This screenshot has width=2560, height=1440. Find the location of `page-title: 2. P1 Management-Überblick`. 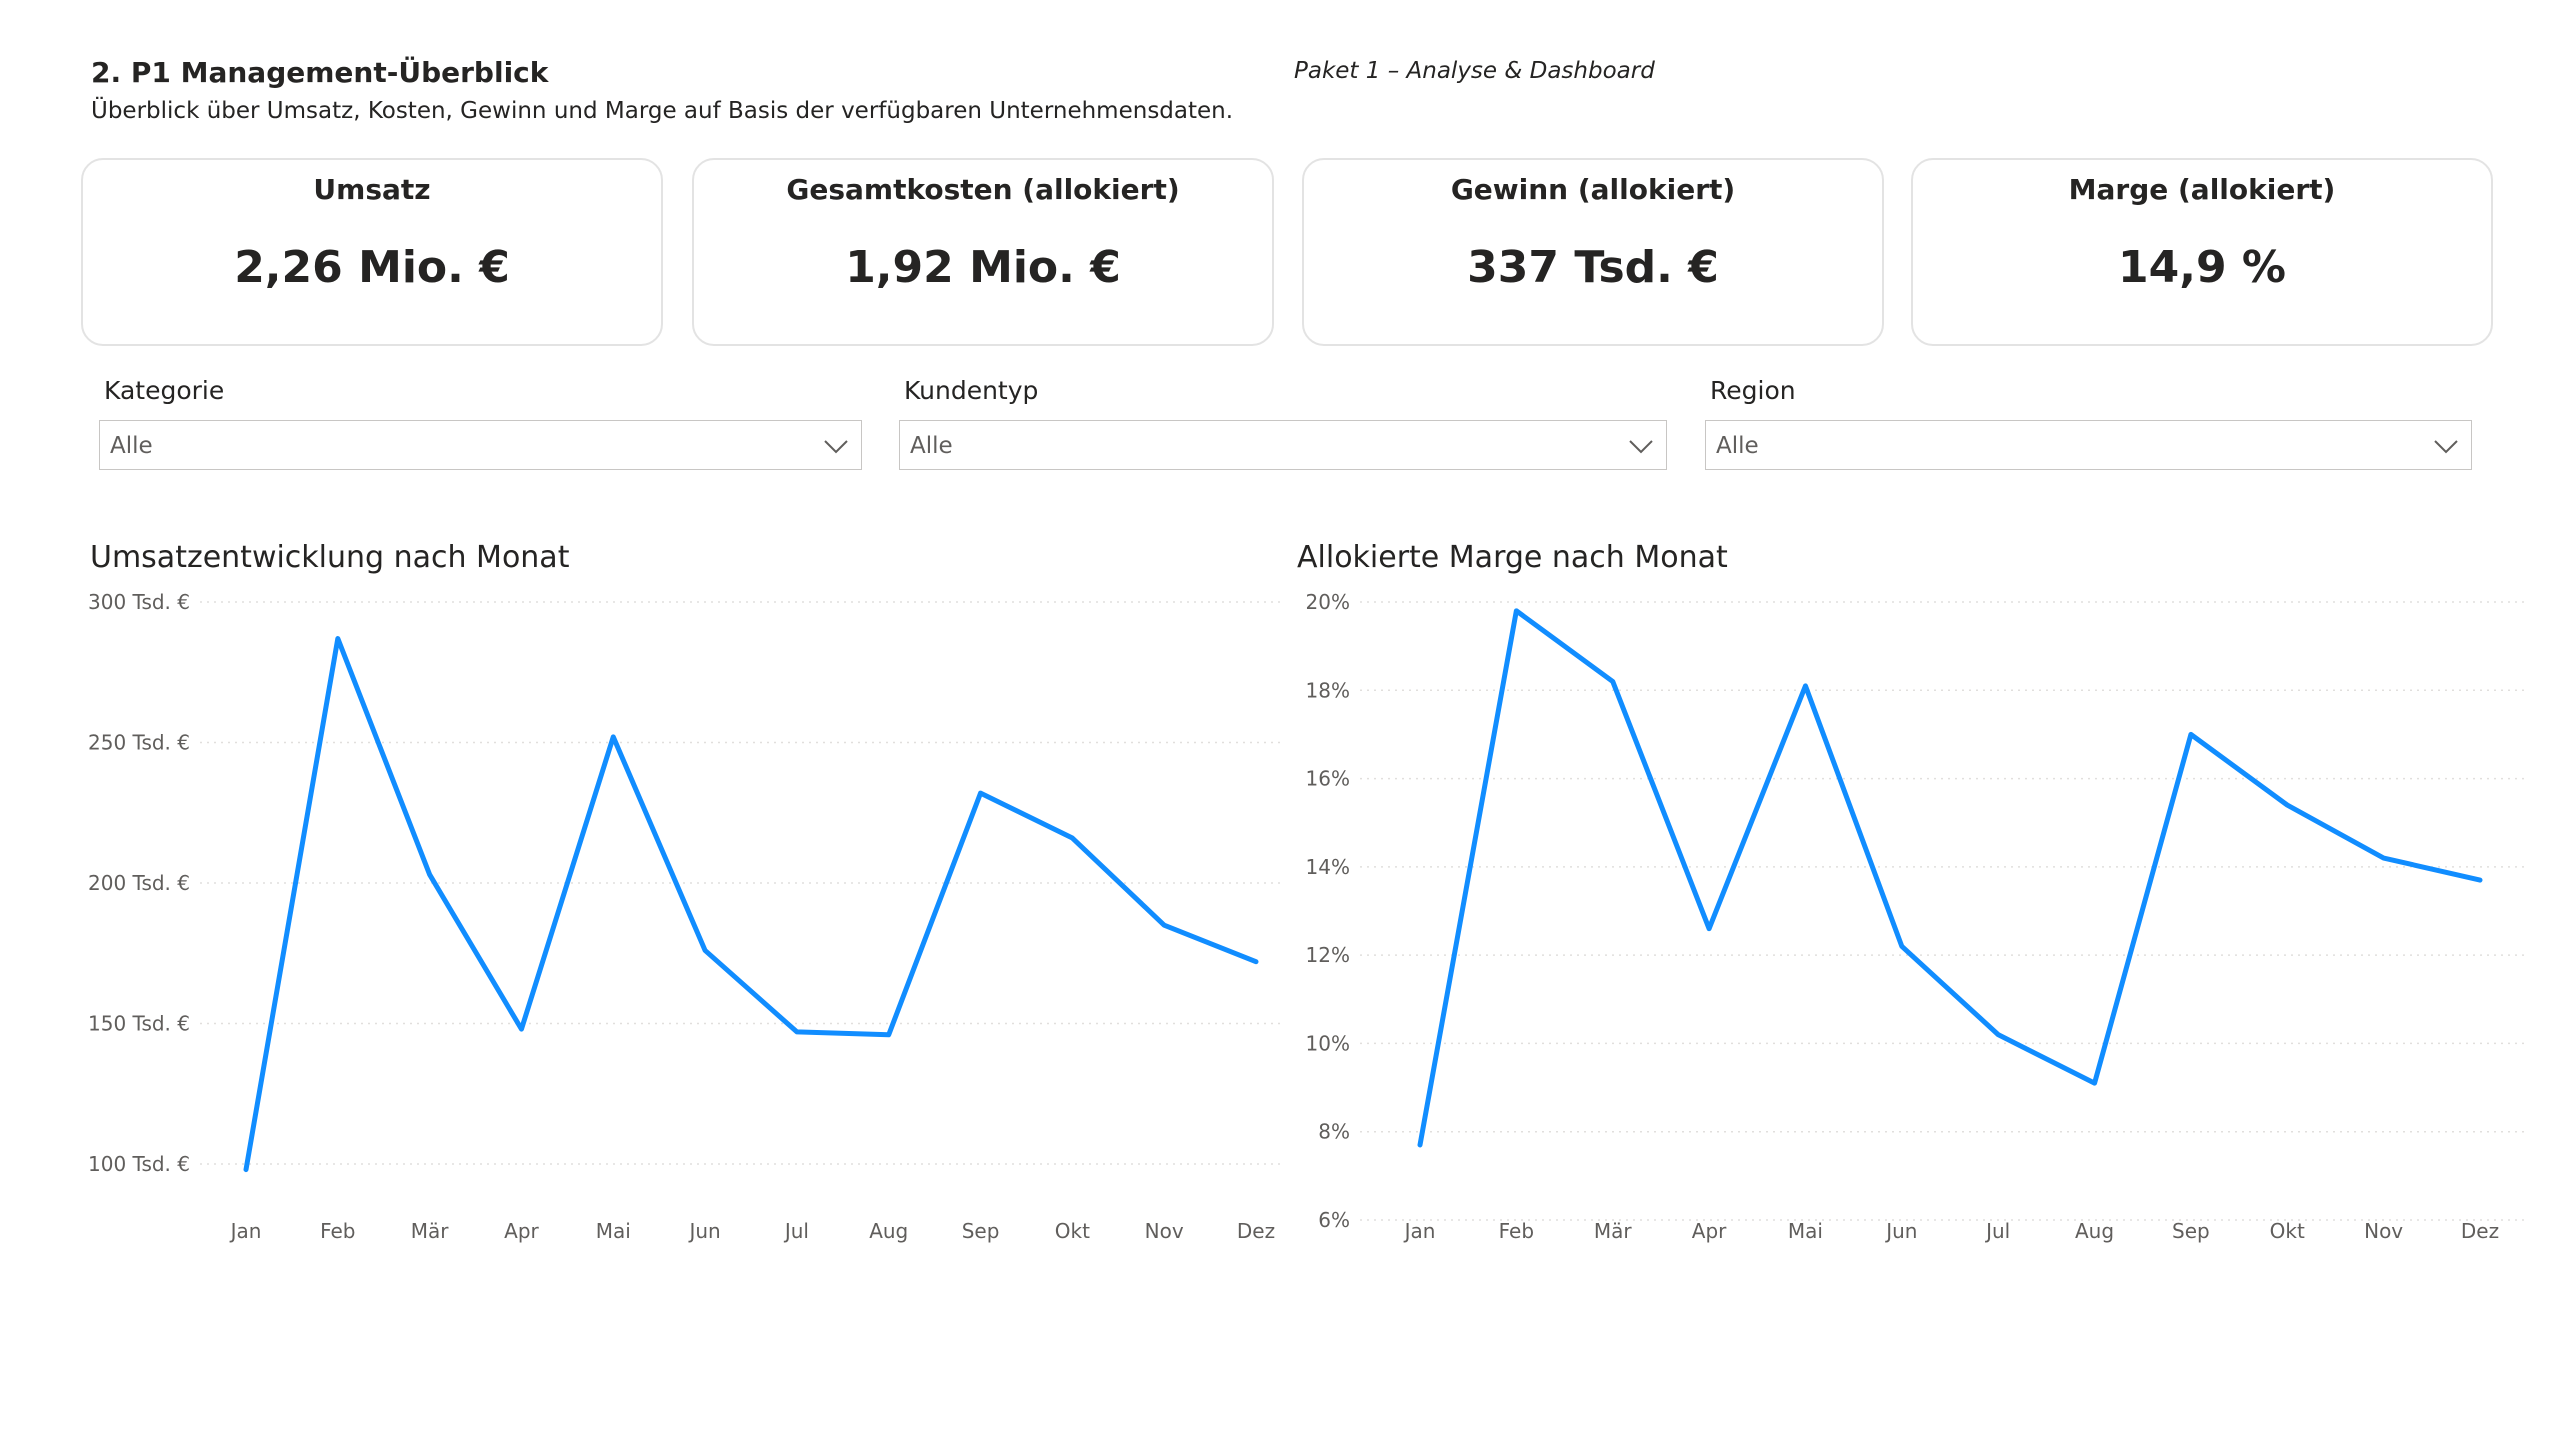

page-title: 2. P1 Management-Überblick is located at coordinates (320, 72).